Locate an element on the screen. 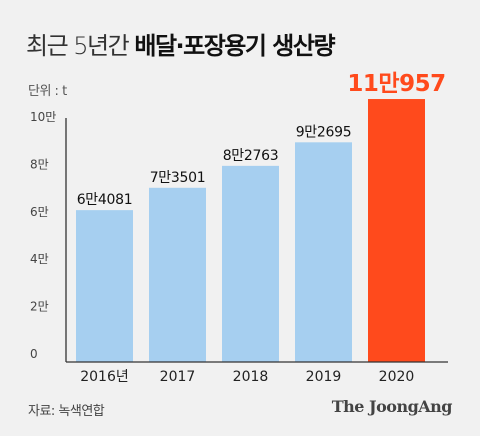 This screenshot has width=480, height=436. data-label: 8만2763 is located at coordinates (251, 156).